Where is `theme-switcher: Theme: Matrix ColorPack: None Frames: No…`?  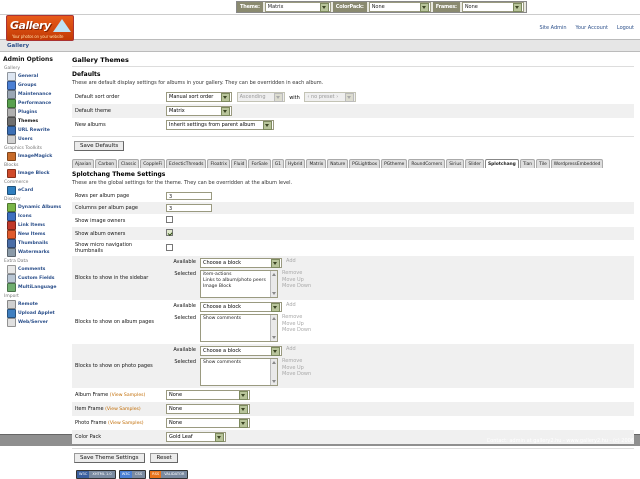
theme-switcher: Theme: Matrix ColorPack: None Frames: No… is located at coordinates (381, 7).